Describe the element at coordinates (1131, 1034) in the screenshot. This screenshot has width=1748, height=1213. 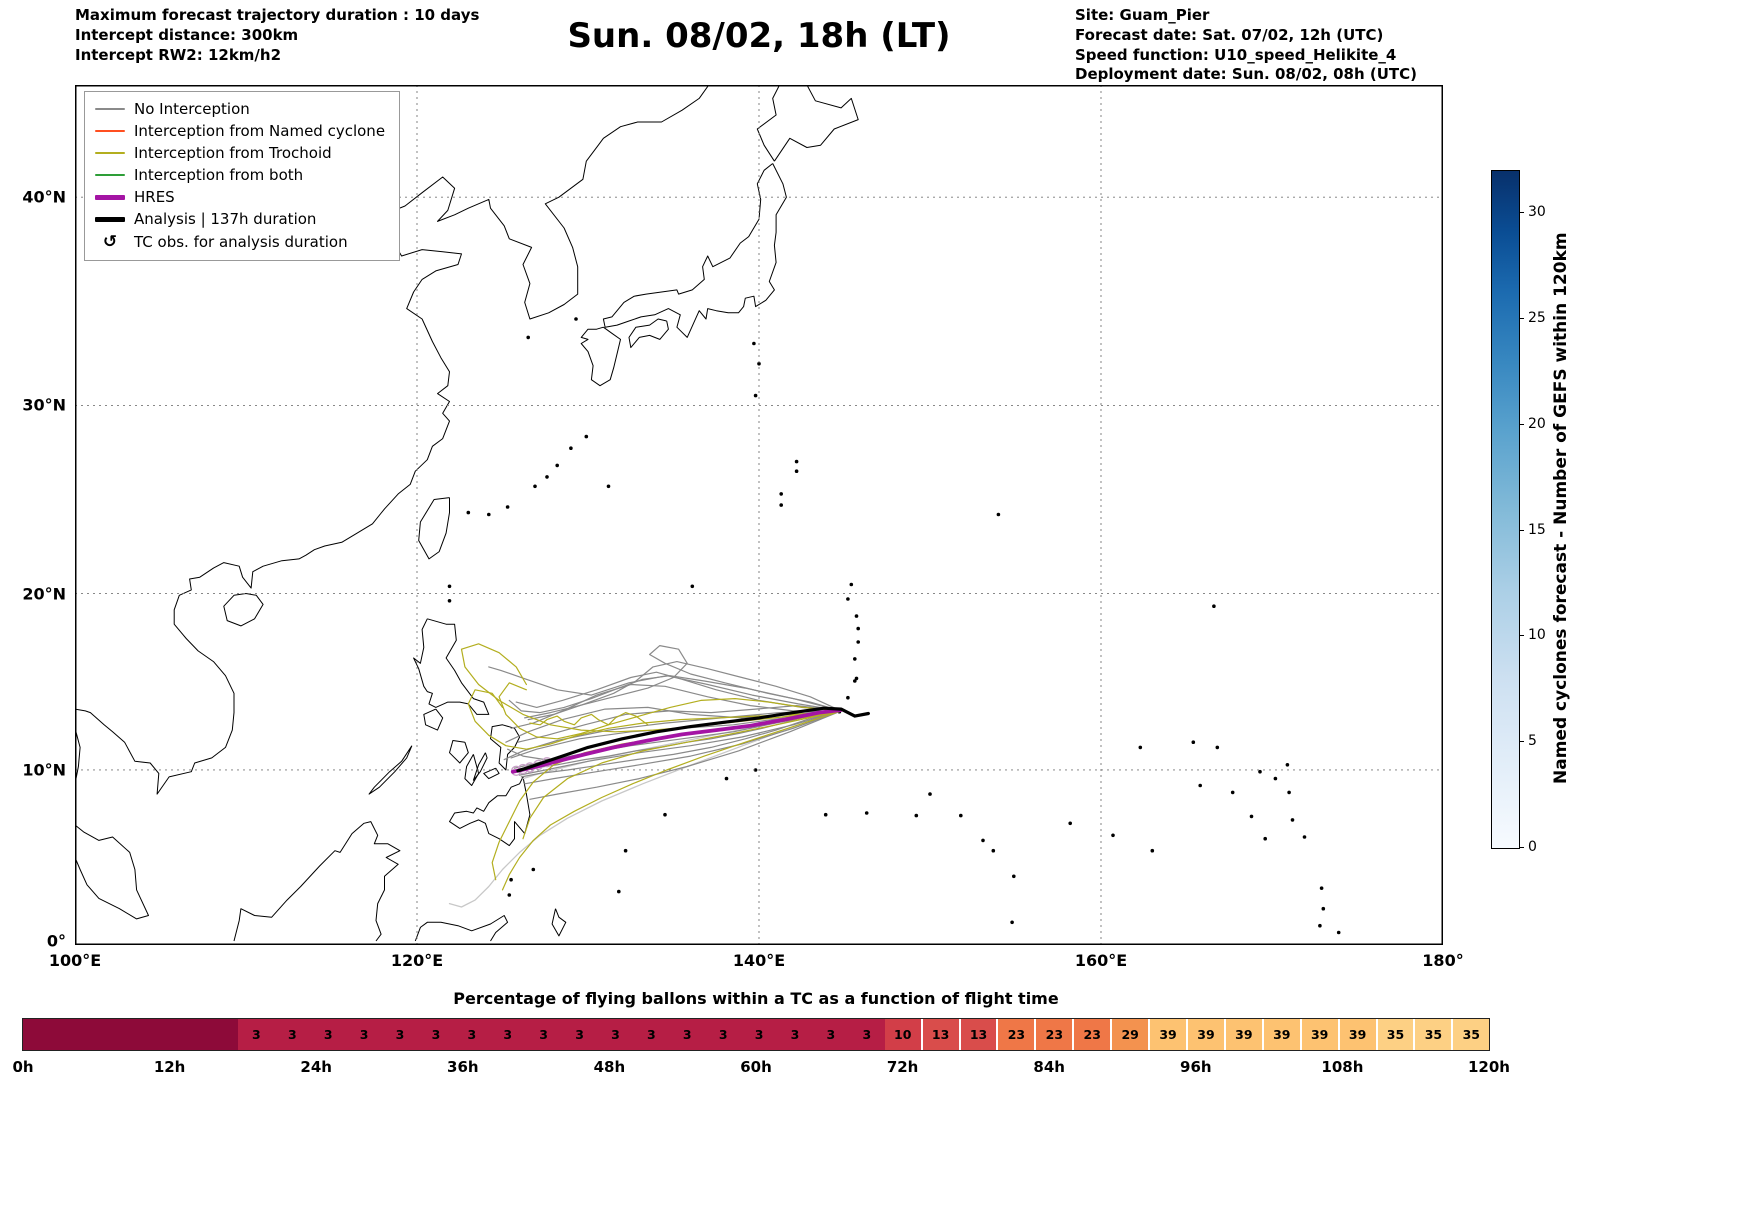
I see `strip-cell: 29` at that location.